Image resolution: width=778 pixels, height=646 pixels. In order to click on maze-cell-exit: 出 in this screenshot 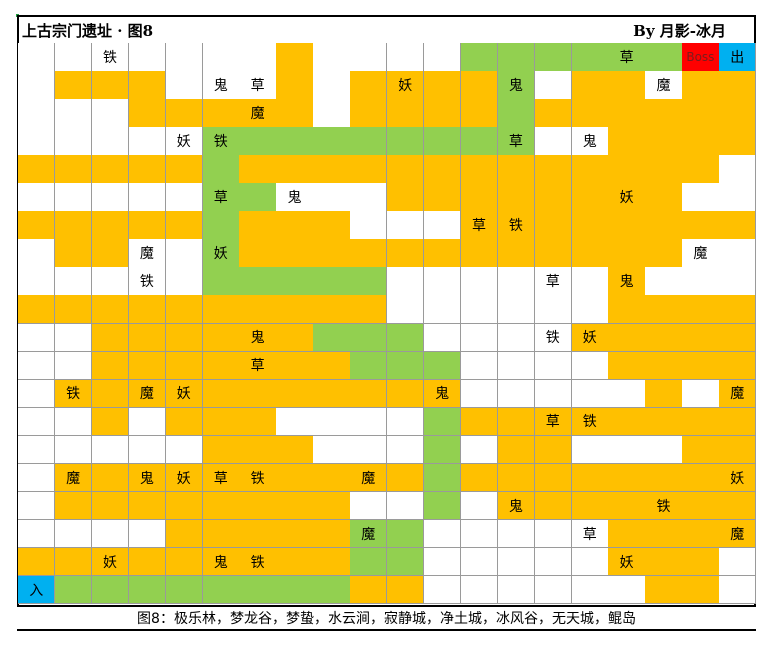, I will do `click(738, 57)`.